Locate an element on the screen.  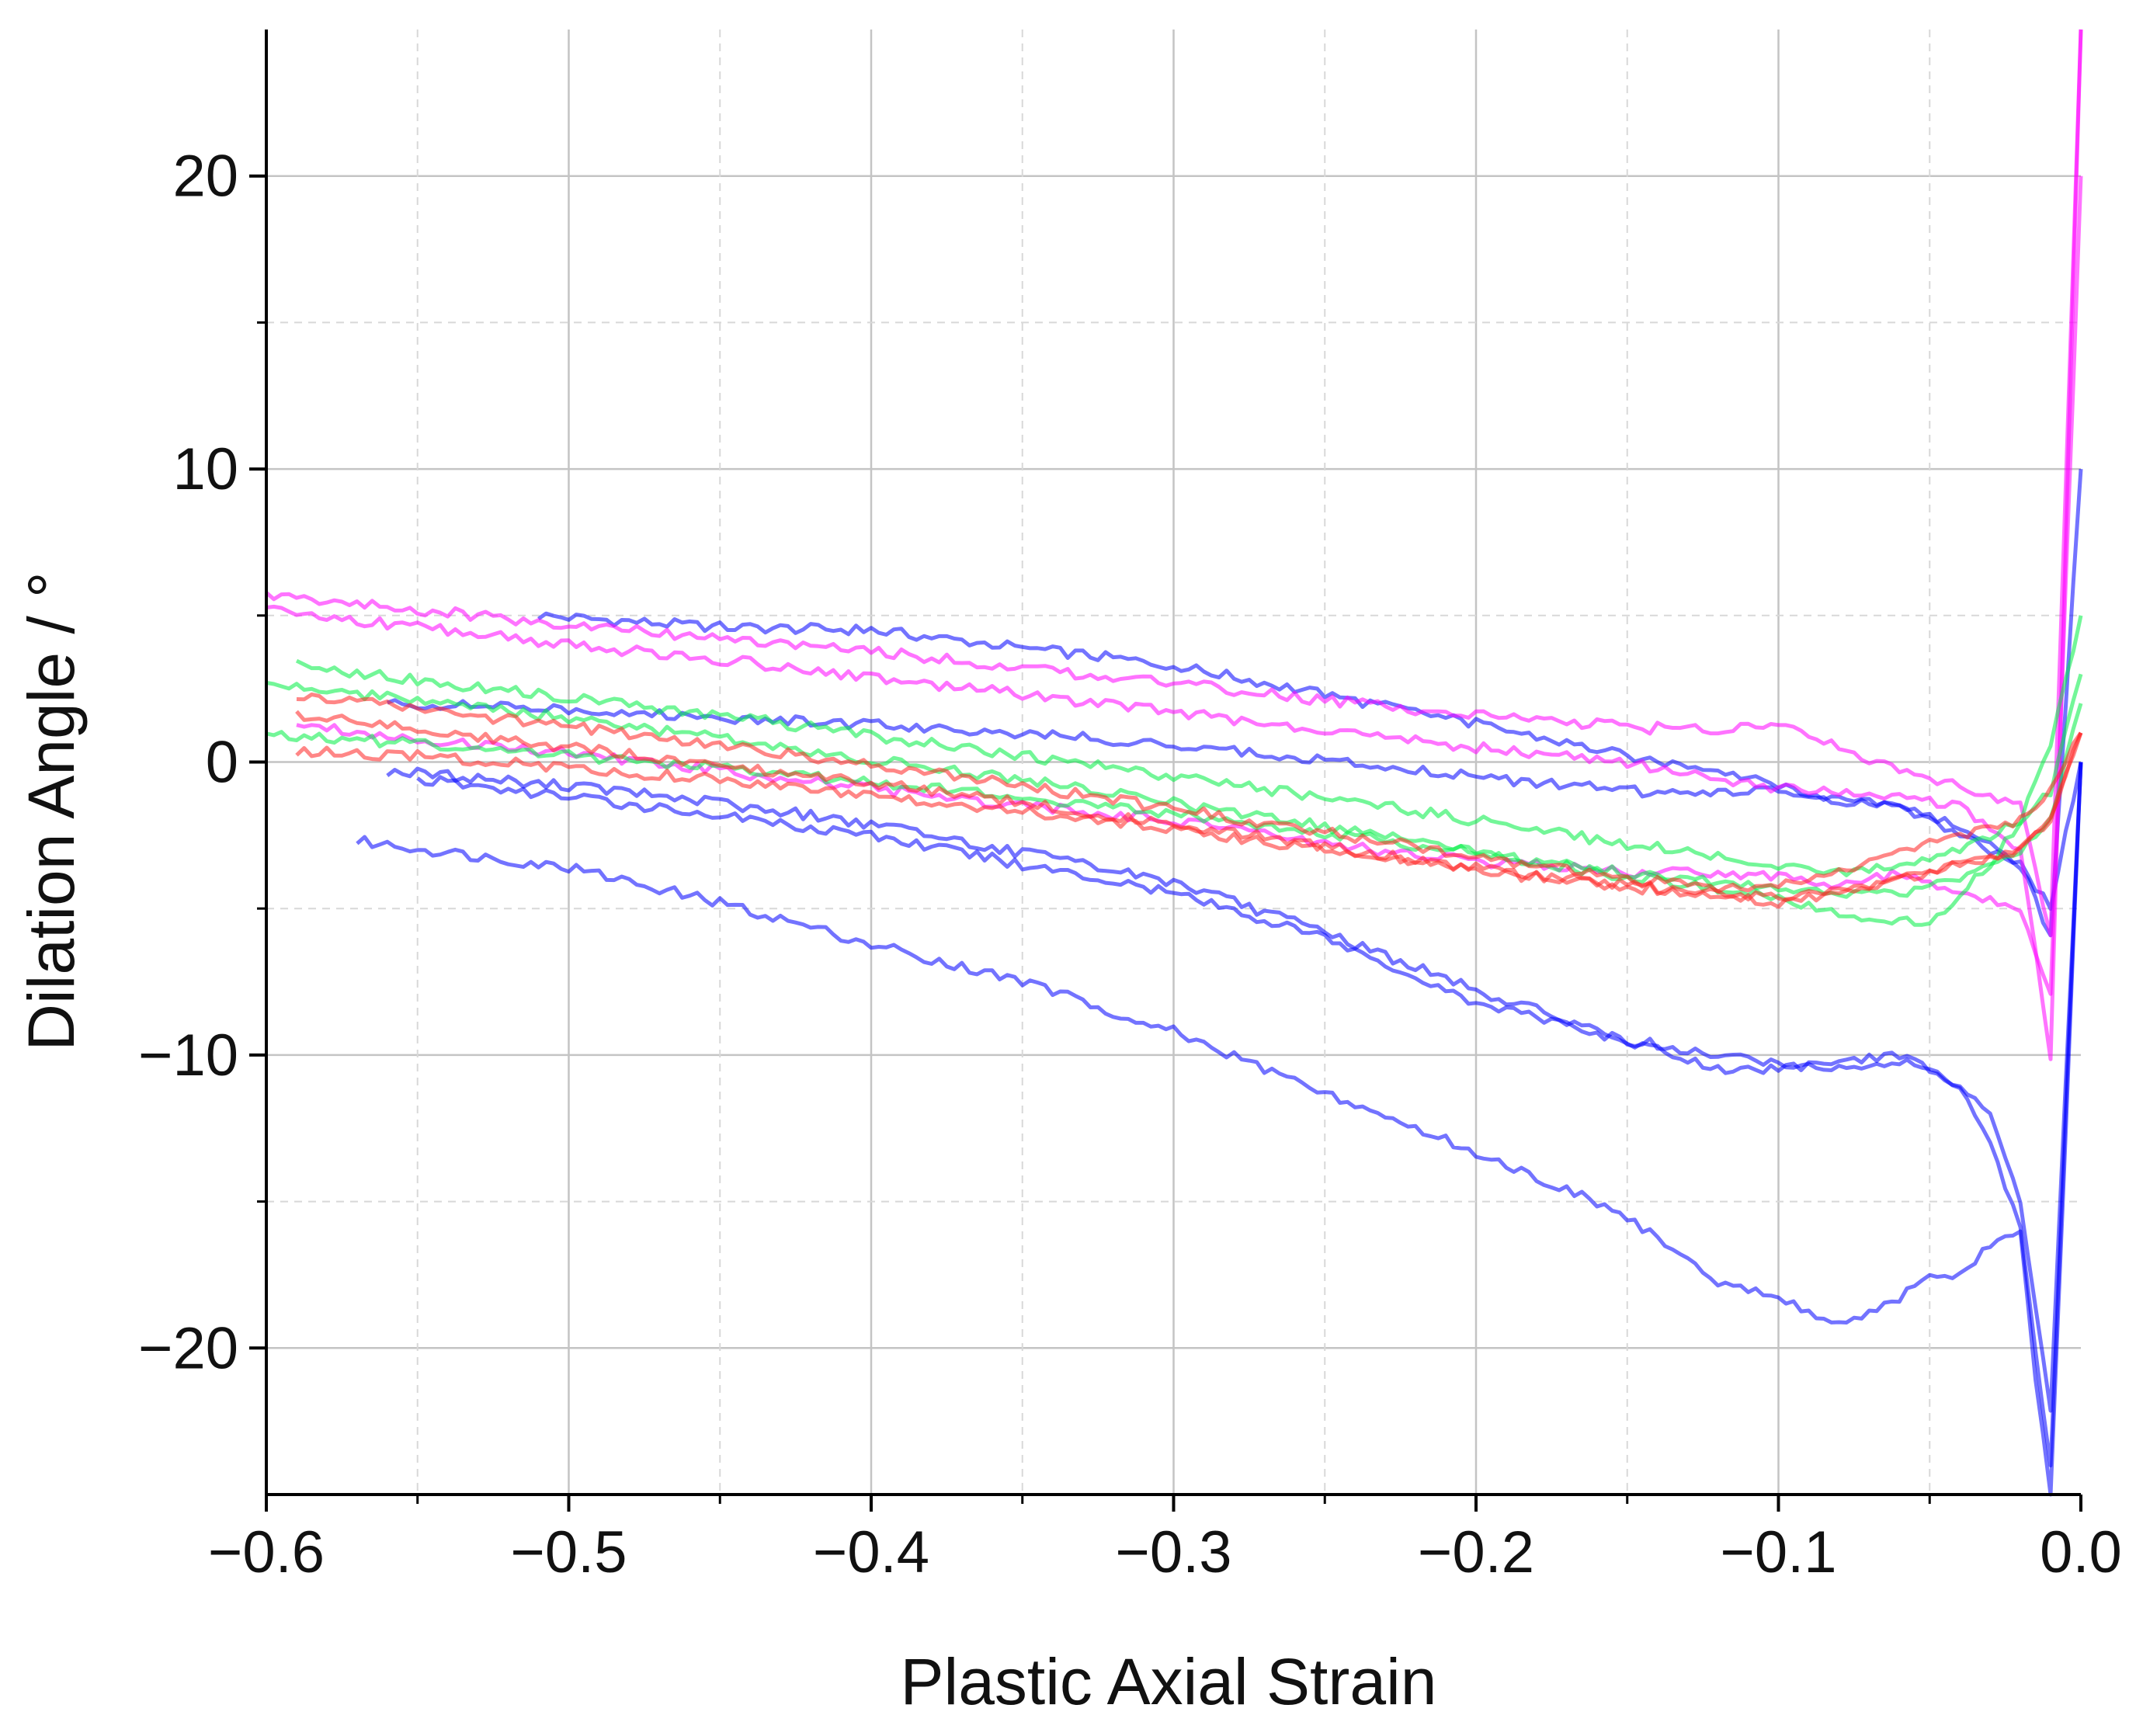
x-tick-label: −0.2 is located at coordinates (1476, 1552).